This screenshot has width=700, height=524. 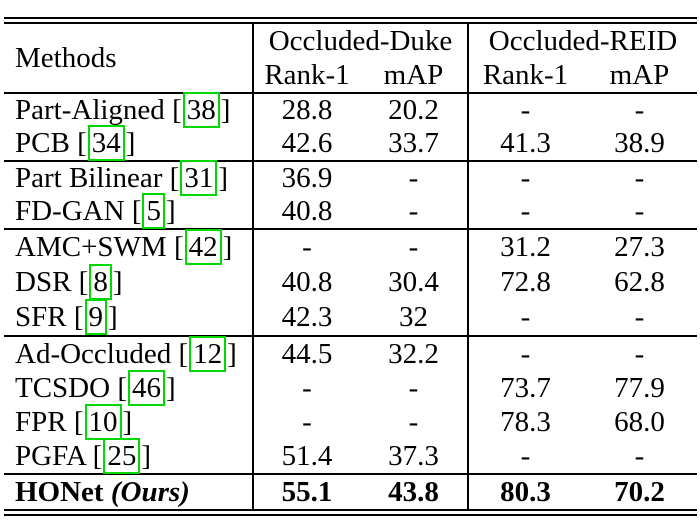 What do you see at coordinates (639, 143) in the screenshot?
I see `metric-value: 38.9` at bounding box center [639, 143].